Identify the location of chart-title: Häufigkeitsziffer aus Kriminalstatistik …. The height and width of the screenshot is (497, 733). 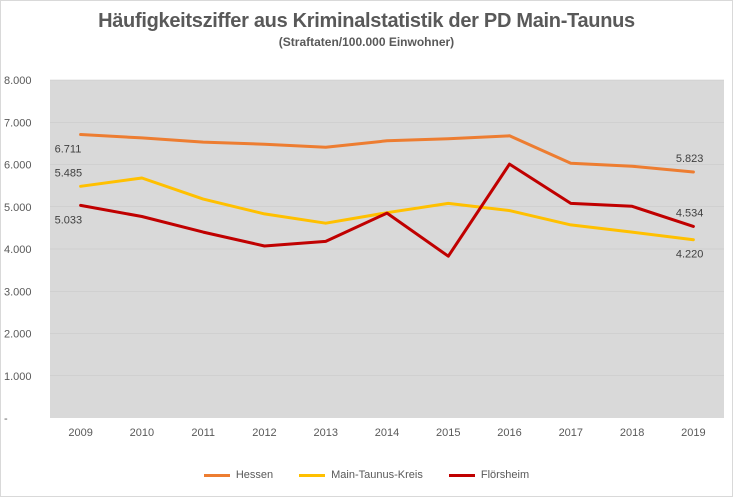
(366, 21).